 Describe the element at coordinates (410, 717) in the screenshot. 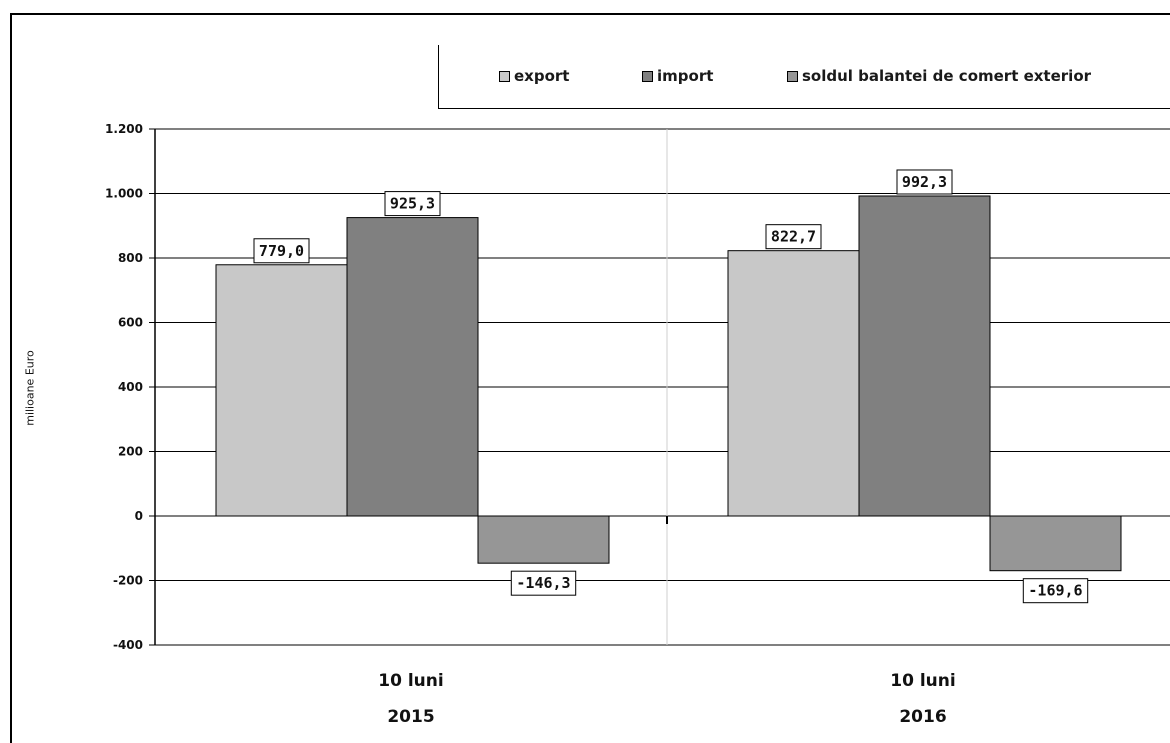

I see `x-category-label-line2: 2015` at that location.